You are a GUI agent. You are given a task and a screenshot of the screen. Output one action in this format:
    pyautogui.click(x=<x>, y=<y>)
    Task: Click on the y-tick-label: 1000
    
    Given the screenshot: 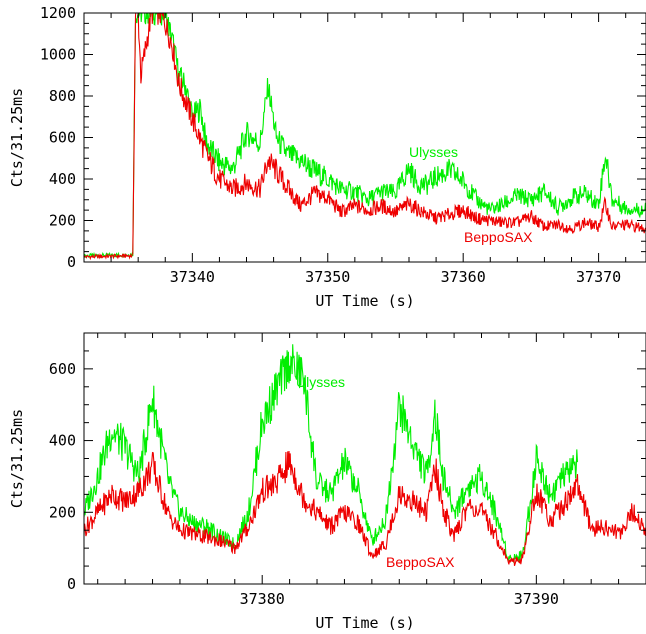 What is the action you would take?
    pyautogui.click(x=58, y=55)
    